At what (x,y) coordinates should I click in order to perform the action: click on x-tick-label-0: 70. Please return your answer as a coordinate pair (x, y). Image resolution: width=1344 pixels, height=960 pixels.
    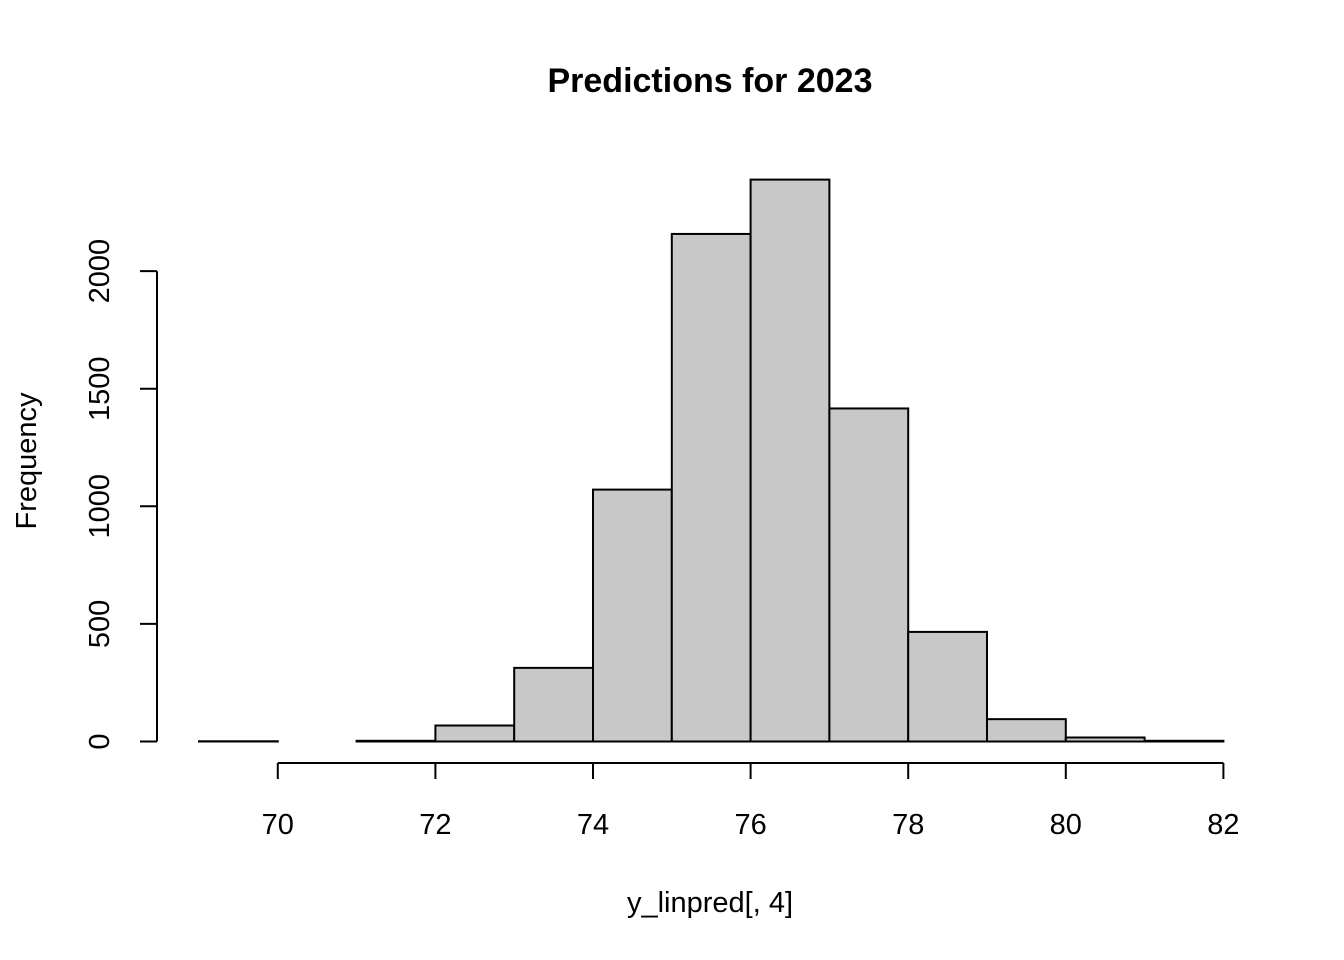
    Looking at the image, I should click on (278, 825).